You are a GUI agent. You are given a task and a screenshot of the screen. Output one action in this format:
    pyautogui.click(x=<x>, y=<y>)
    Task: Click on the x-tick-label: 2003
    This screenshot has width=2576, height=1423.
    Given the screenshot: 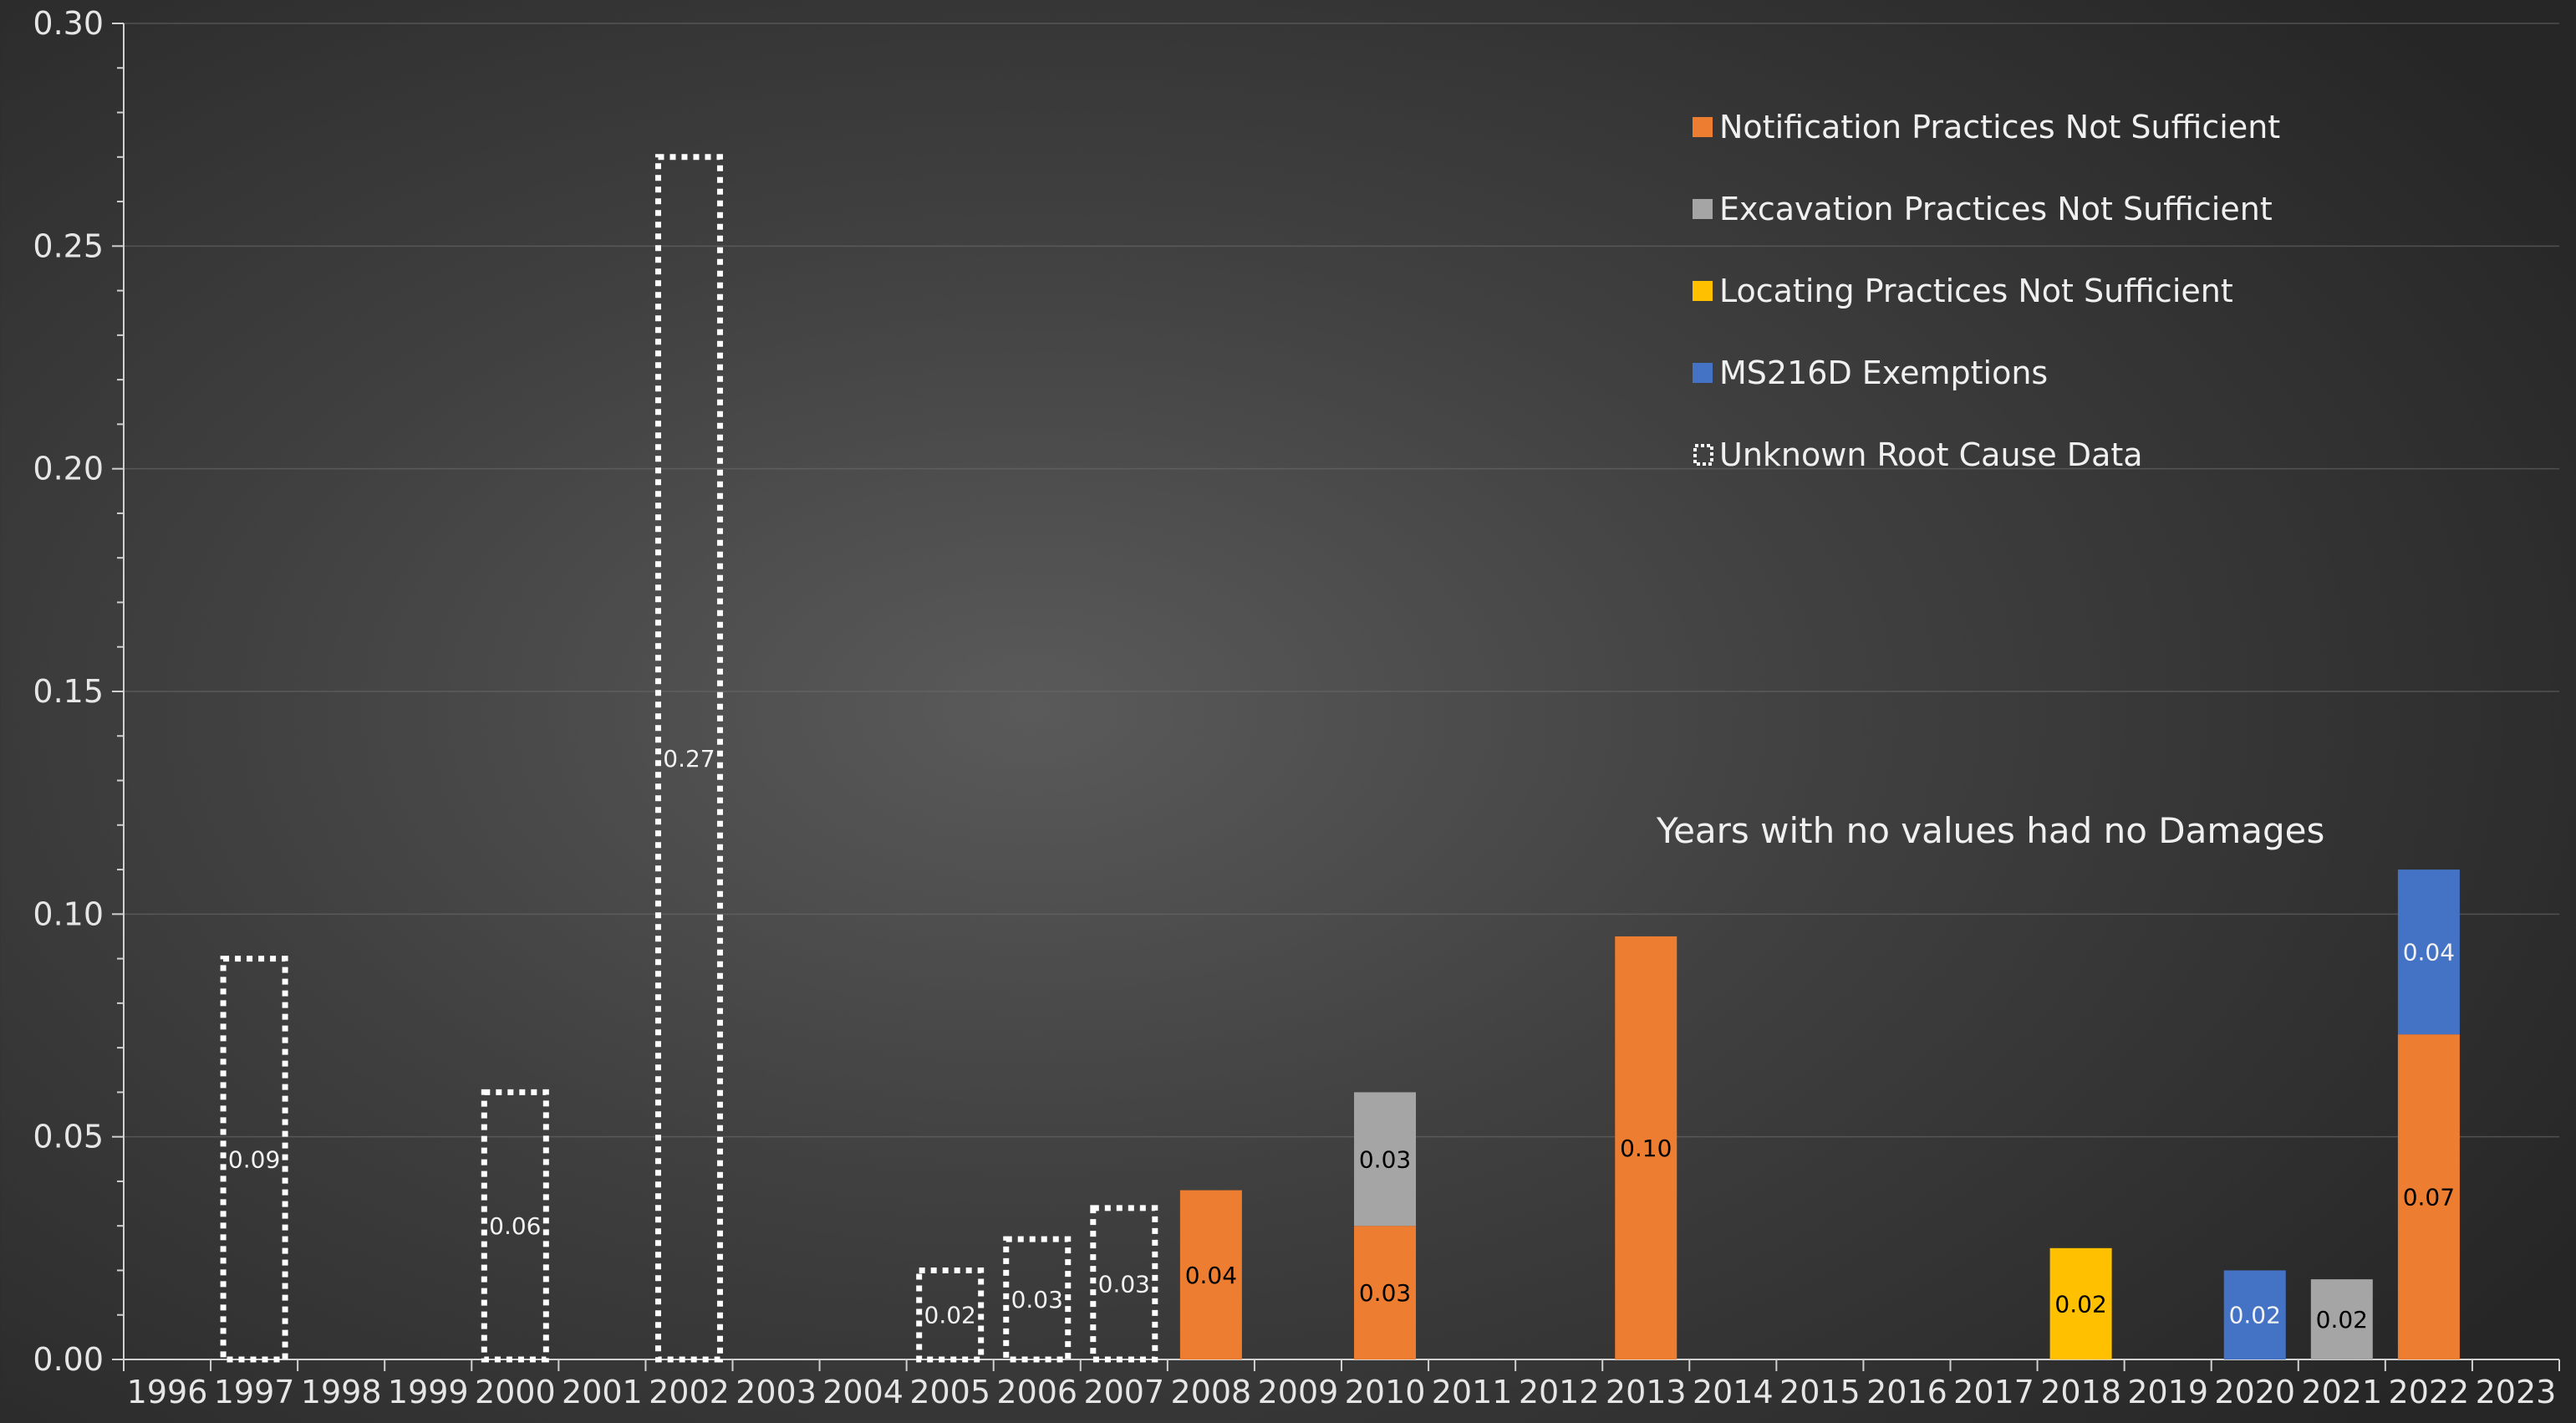 What is the action you would take?
    pyautogui.click(x=776, y=1392)
    